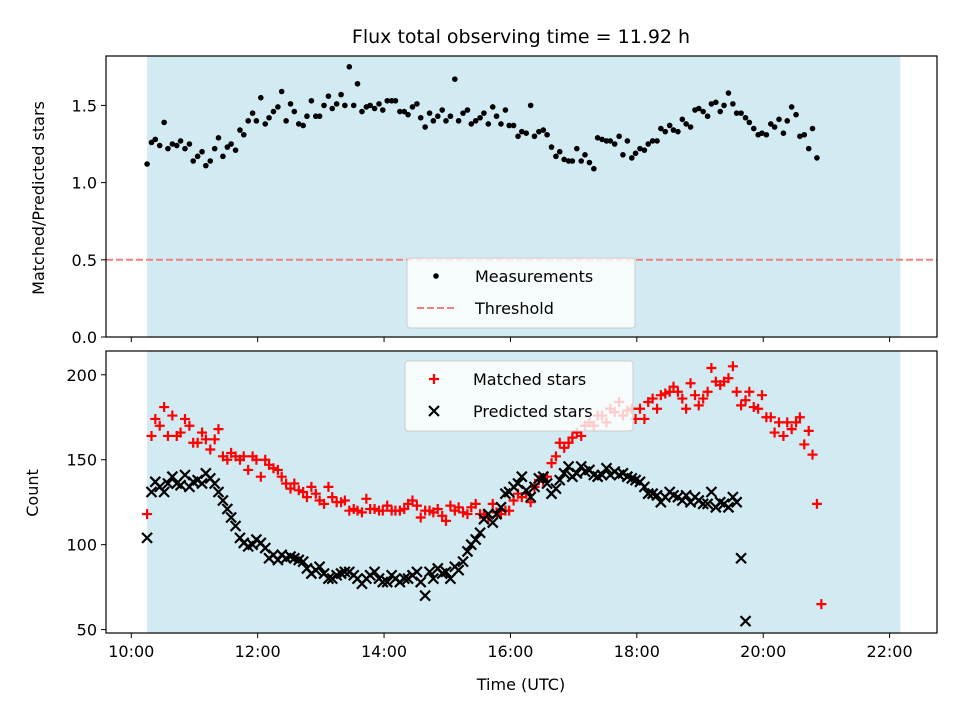 This screenshot has height=720, width=960. I want to click on x-tick-label: 16:00, so click(510, 651).